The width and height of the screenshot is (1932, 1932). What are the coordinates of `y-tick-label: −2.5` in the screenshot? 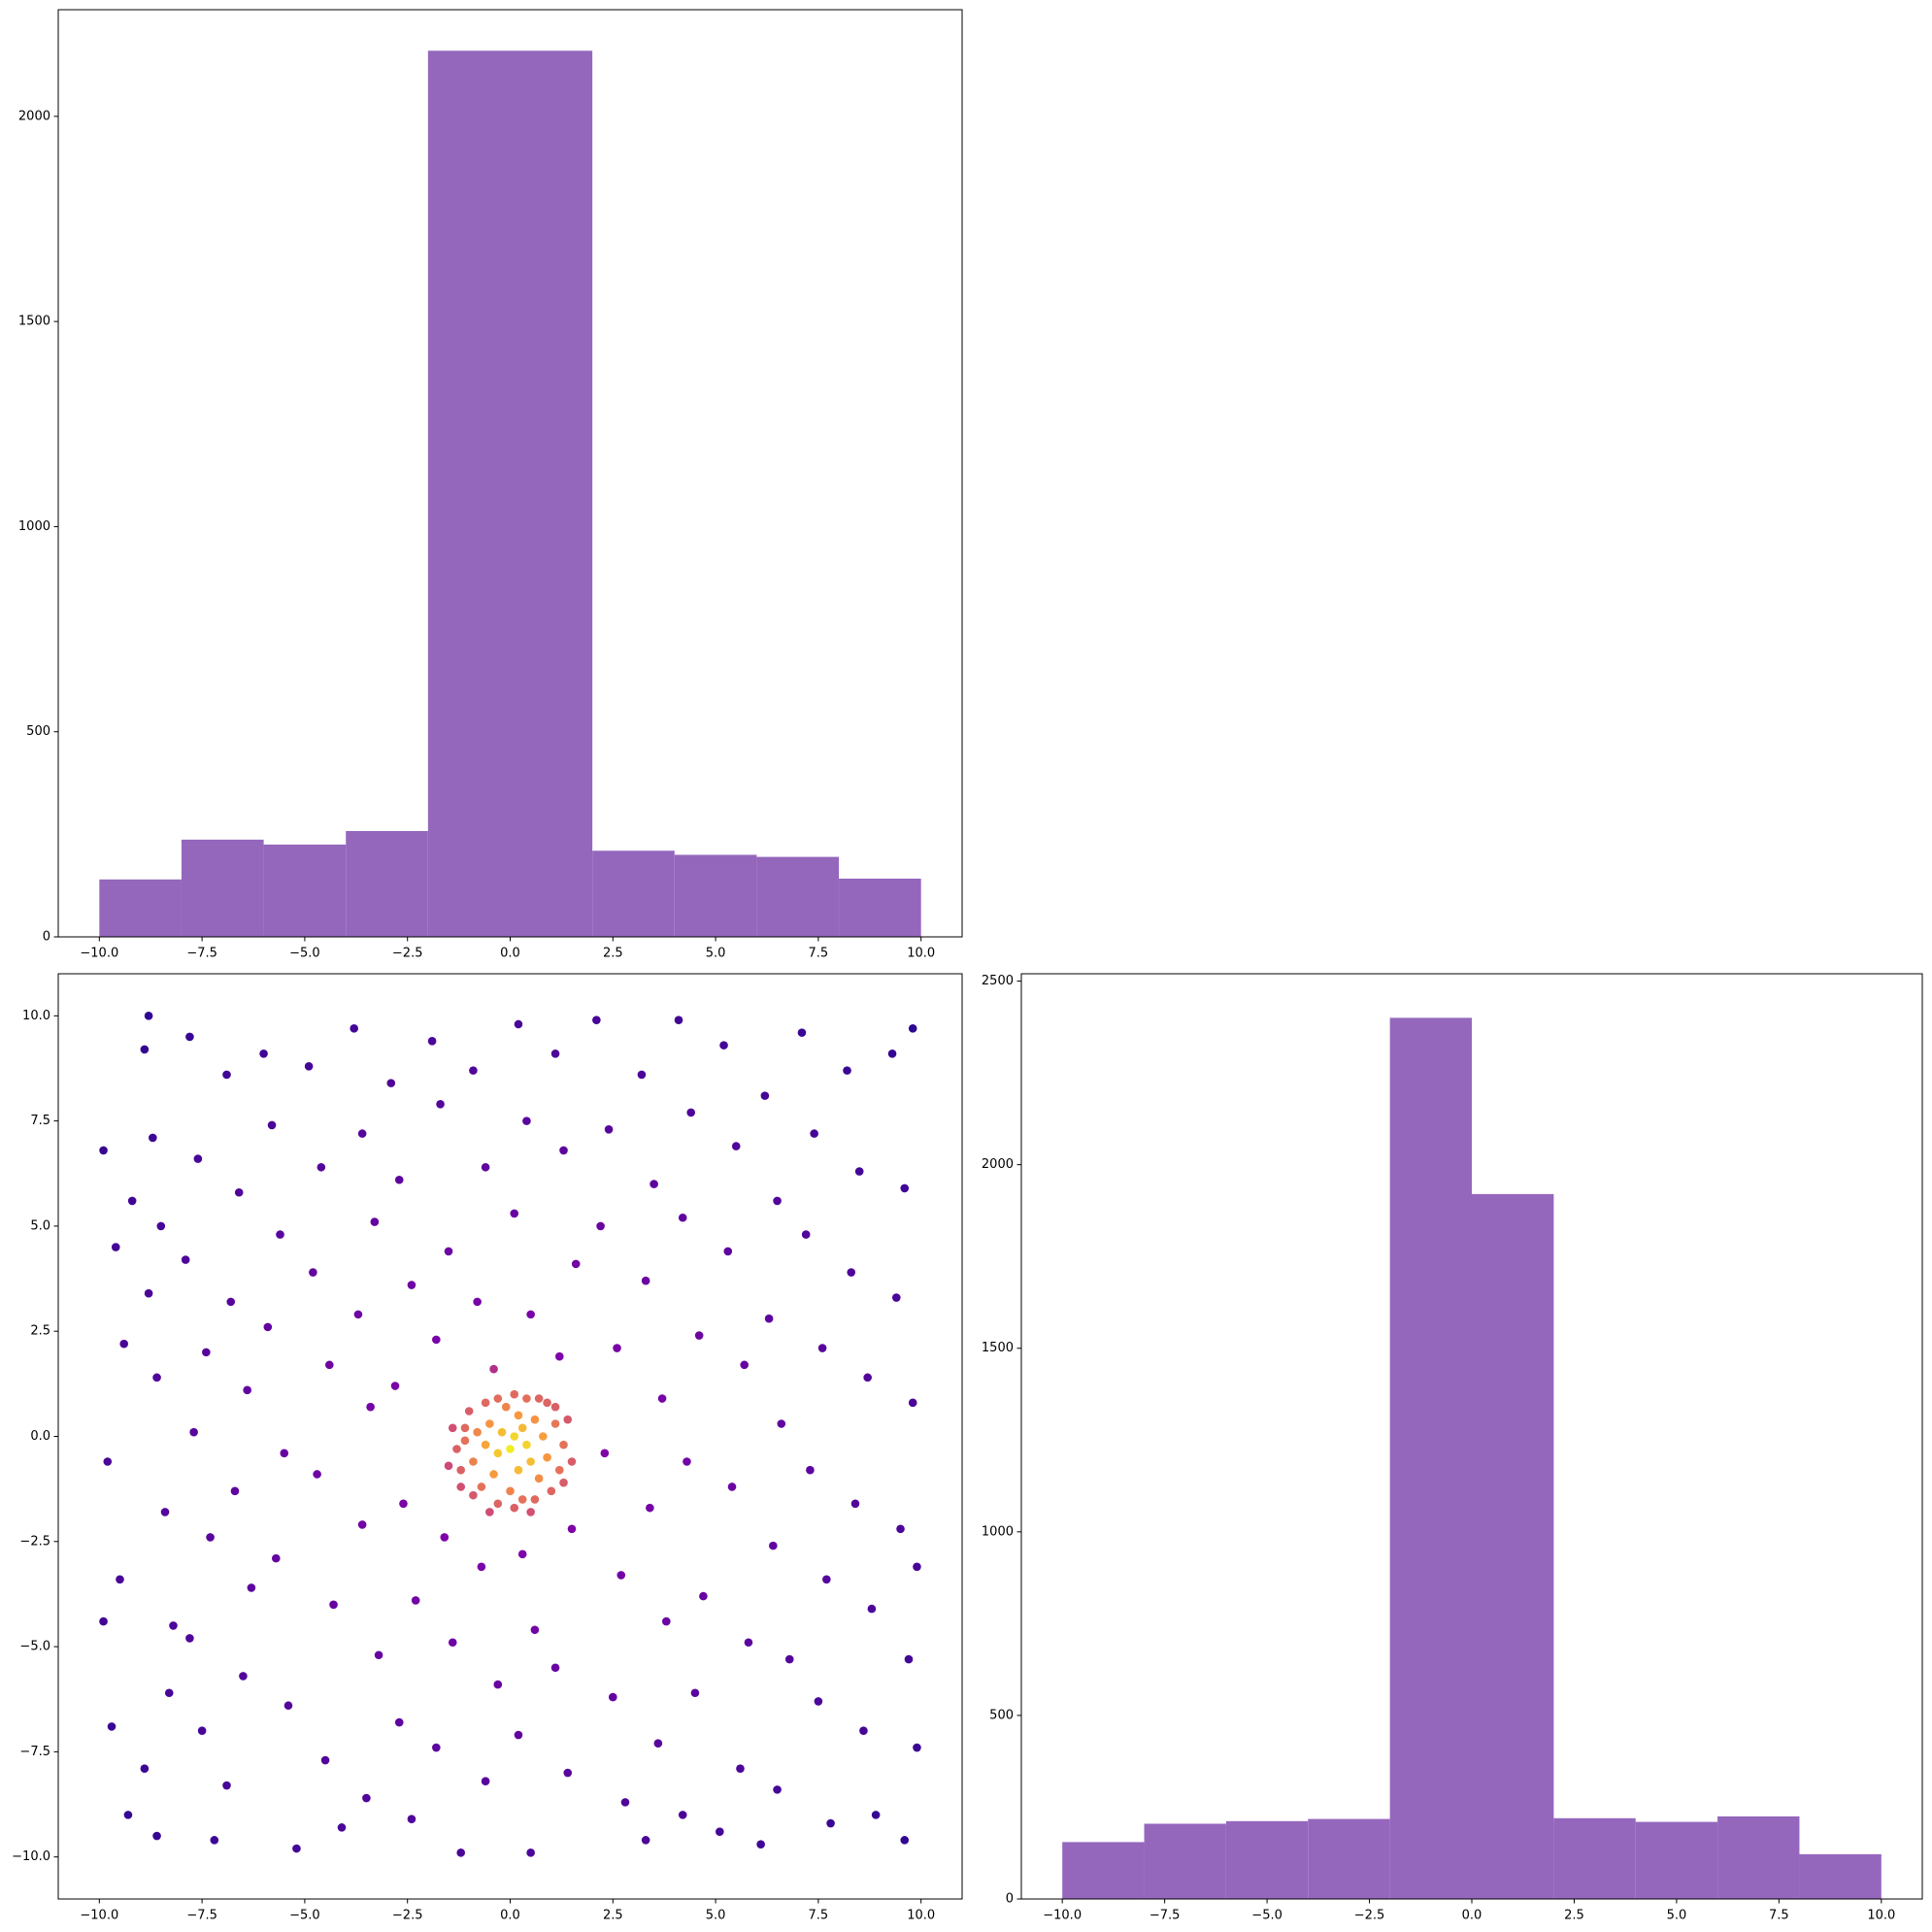 It's located at (34, 1541).